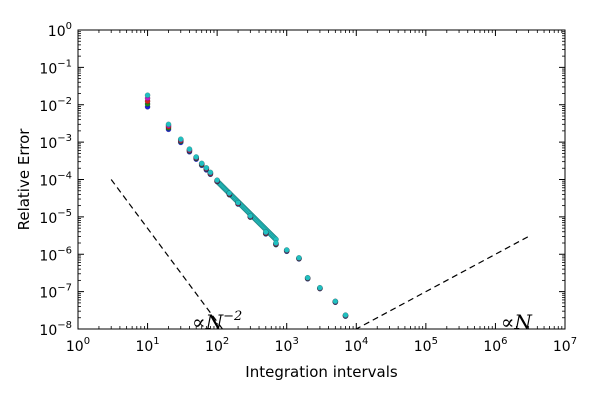 The width and height of the screenshot is (600, 405). What do you see at coordinates (426, 345) in the screenshot?
I see `x-tick-label: 10⁵` at bounding box center [426, 345].